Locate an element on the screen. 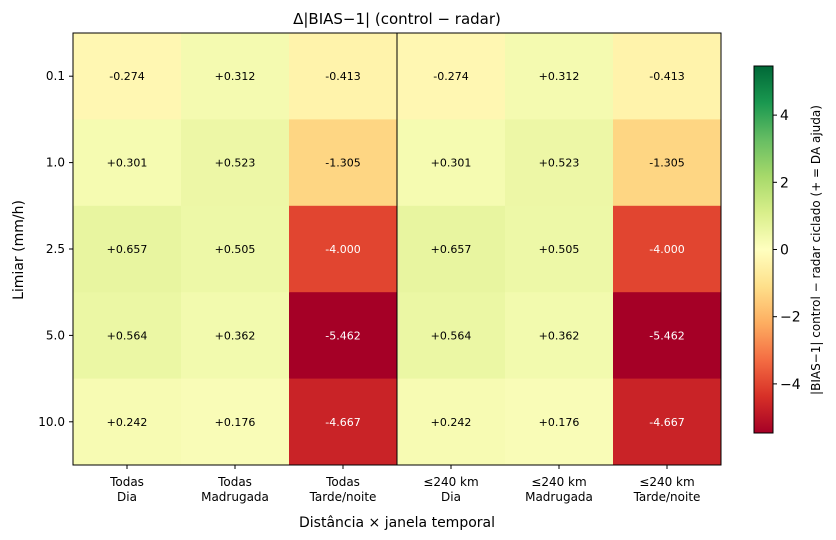 This screenshot has width=836, height=540. chart-title: Δ|BIAS−1| (control − radar) is located at coordinates (397, 19).